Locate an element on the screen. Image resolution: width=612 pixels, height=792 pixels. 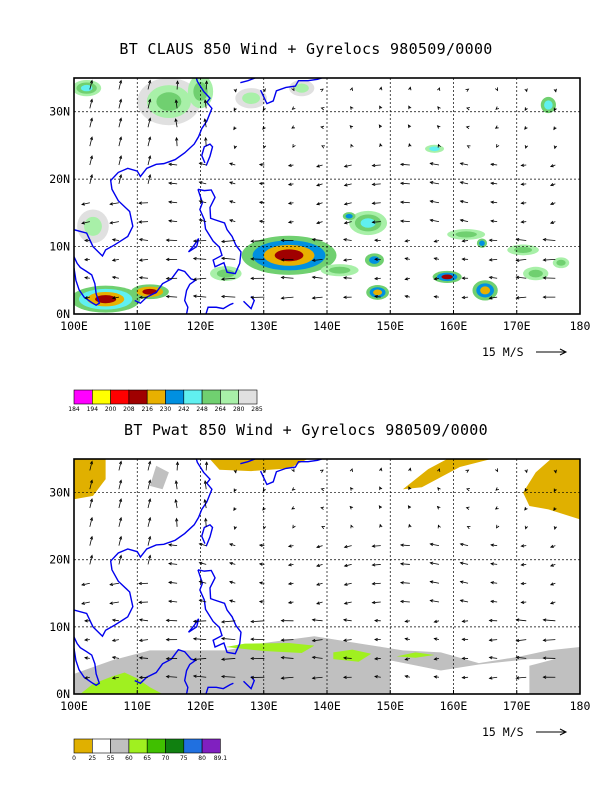
lat-label: 30N is located at coordinates (59, 493).